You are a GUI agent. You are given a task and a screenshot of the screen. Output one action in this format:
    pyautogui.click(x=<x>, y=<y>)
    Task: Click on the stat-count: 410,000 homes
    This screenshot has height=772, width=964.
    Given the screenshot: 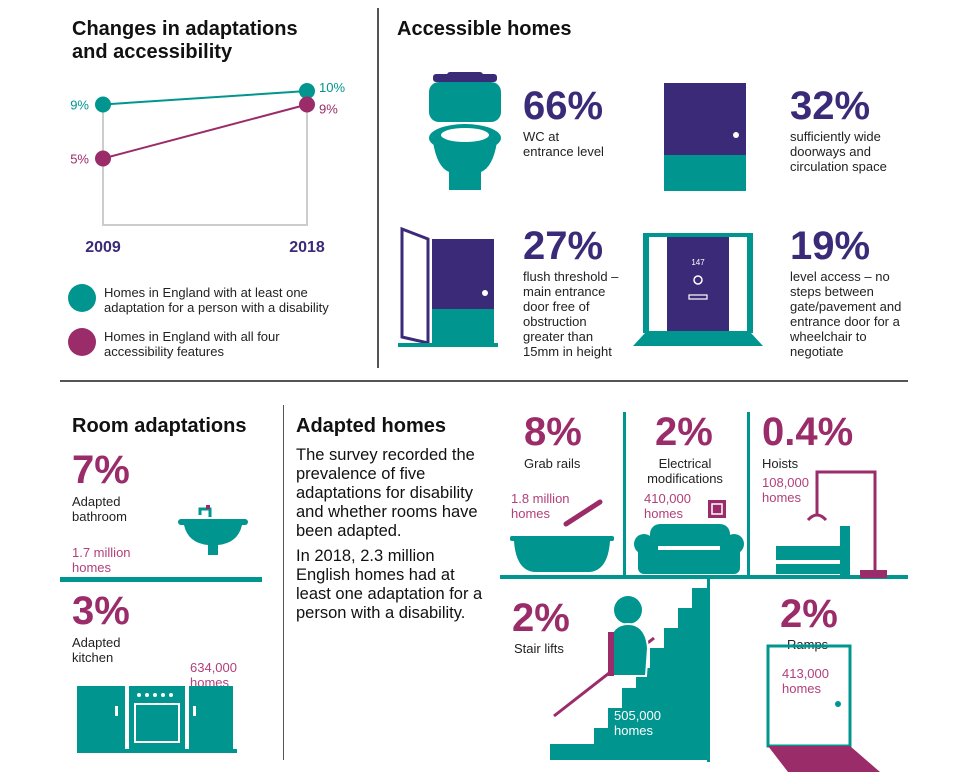 What is the action you would take?
    pyautogui.click(x=667, y=506)
    